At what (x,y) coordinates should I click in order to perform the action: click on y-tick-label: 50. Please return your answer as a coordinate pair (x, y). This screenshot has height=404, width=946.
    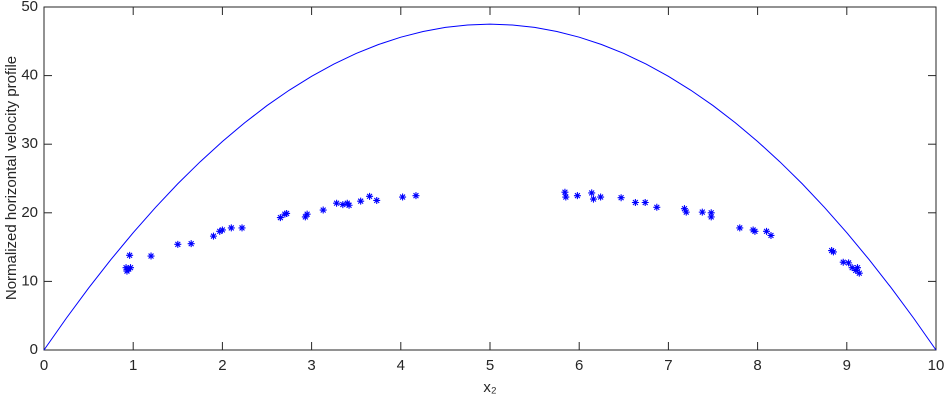
    Looking at the image, I should click on (29, 7).